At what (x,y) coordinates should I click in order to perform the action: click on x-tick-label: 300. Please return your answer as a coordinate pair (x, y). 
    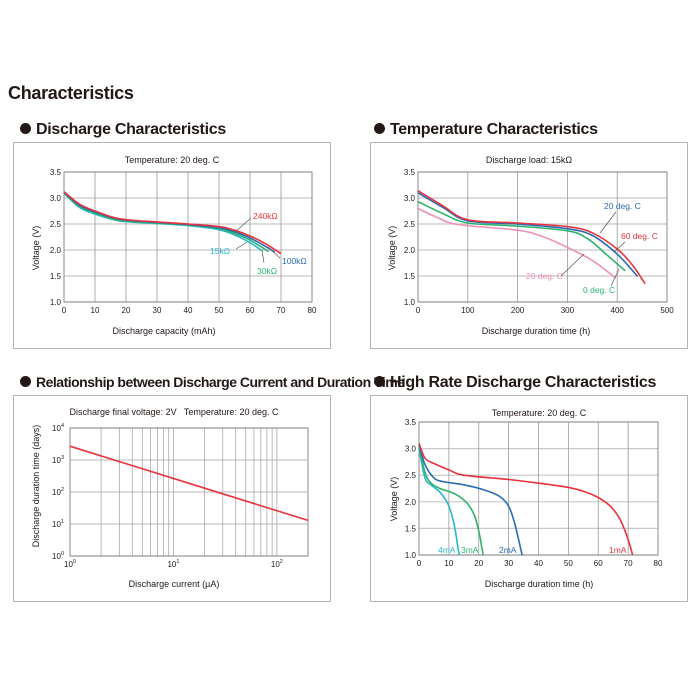
    Looking at the image, I should click on (568, 310).